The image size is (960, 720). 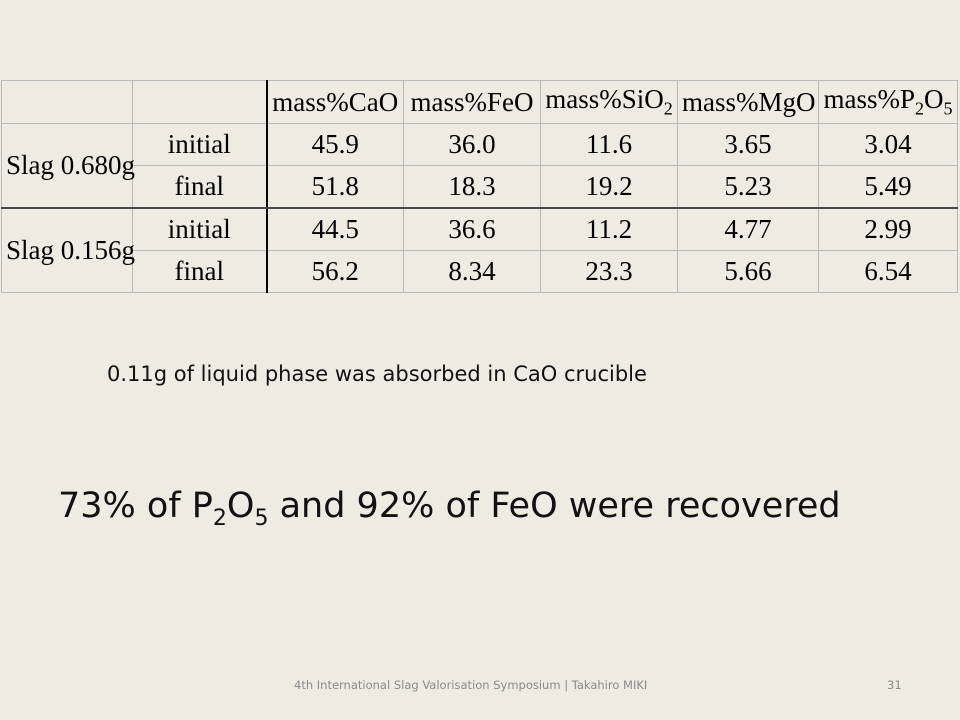 I want to click on group-label: Slag 0.156g, so click(x=68, y=250).